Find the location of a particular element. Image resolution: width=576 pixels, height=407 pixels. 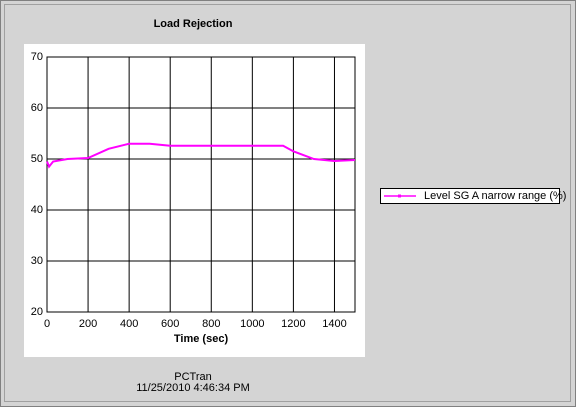

x-tick-label: 0 is located at coordinates (47, 324).